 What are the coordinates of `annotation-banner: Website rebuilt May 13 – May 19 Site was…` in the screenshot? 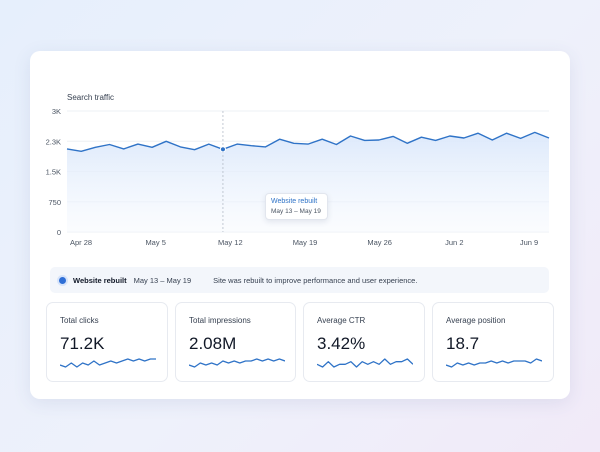 It's located at (299, 280).